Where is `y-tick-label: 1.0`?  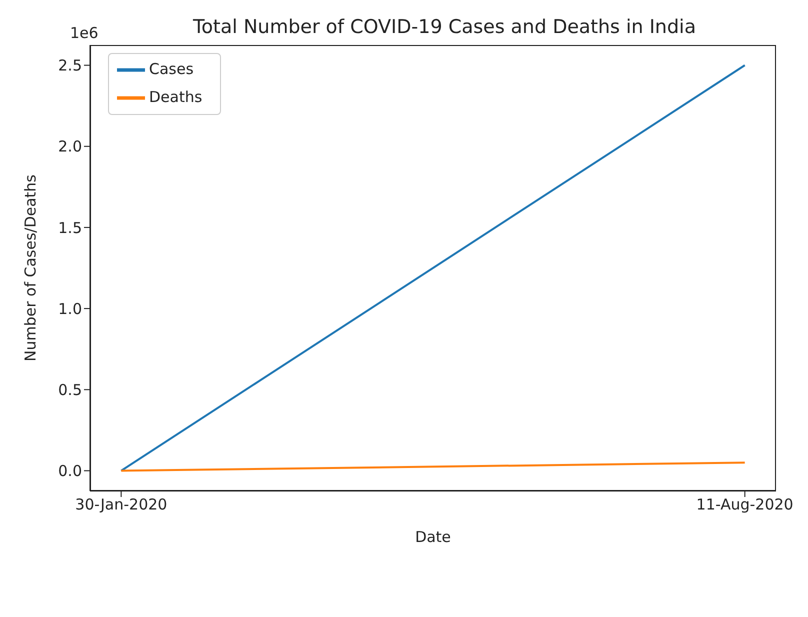
y-tick-label: 1.0 is located at coordinates (70, 309).